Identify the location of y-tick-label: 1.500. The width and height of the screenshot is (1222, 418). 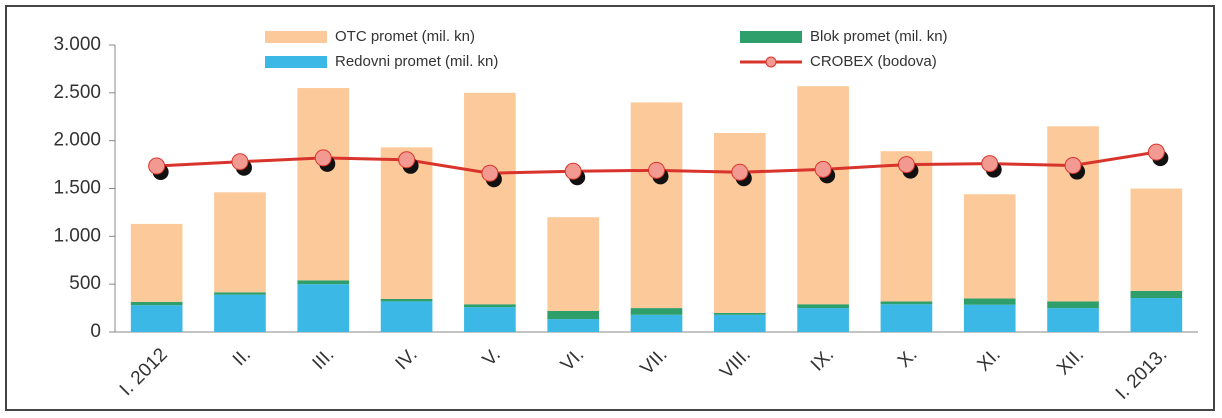
(77, 188).